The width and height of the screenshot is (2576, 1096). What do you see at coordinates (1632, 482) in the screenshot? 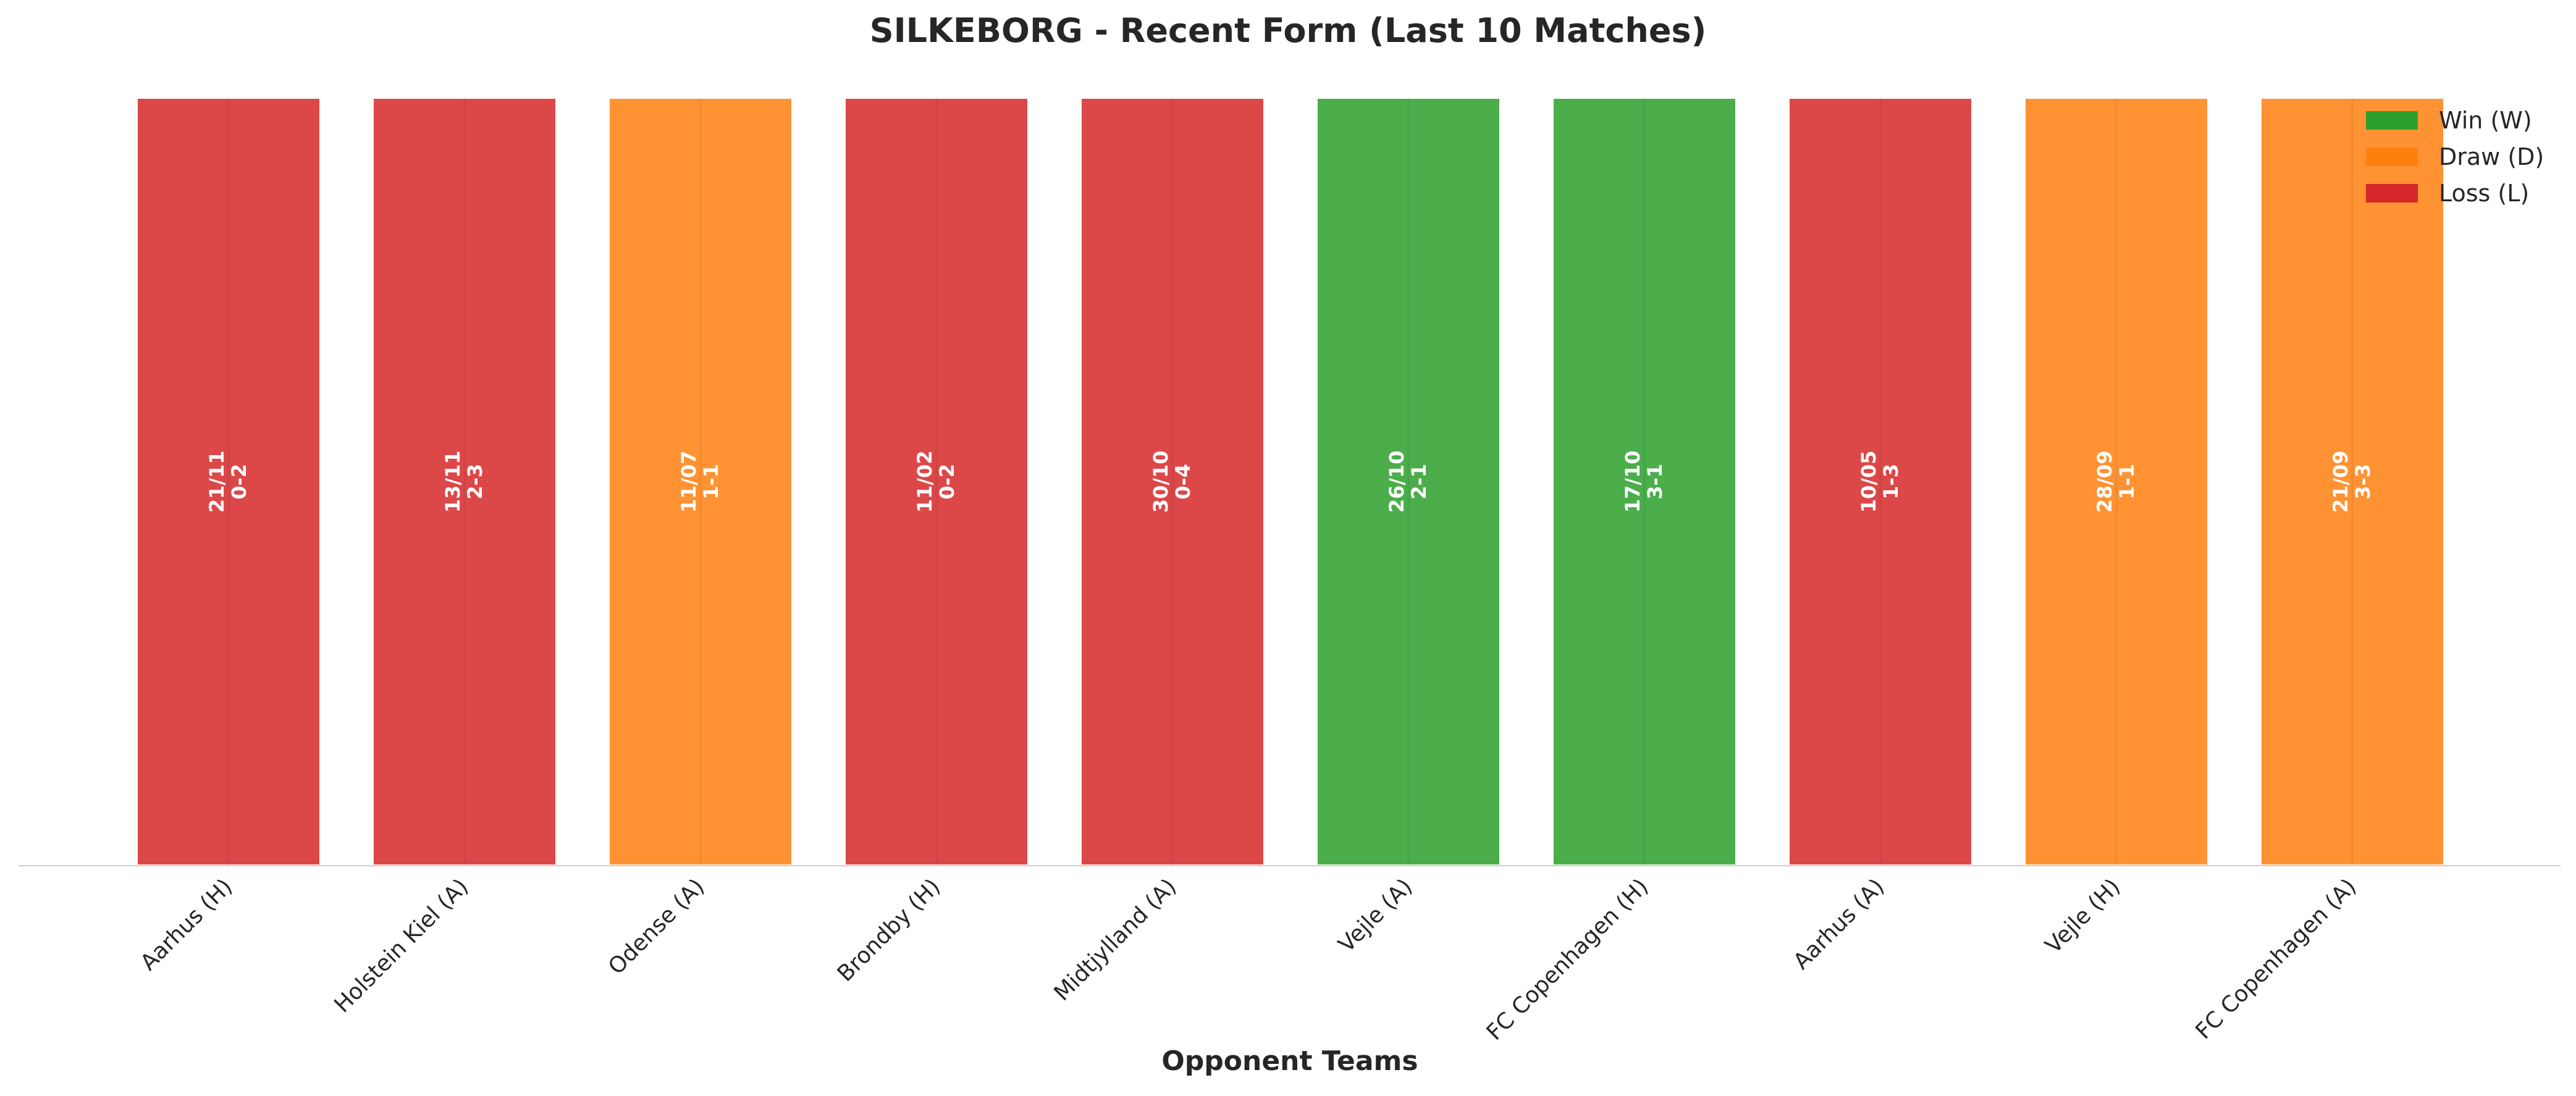
I see `match-date: 17/10` at bounding box center [1632, 482].